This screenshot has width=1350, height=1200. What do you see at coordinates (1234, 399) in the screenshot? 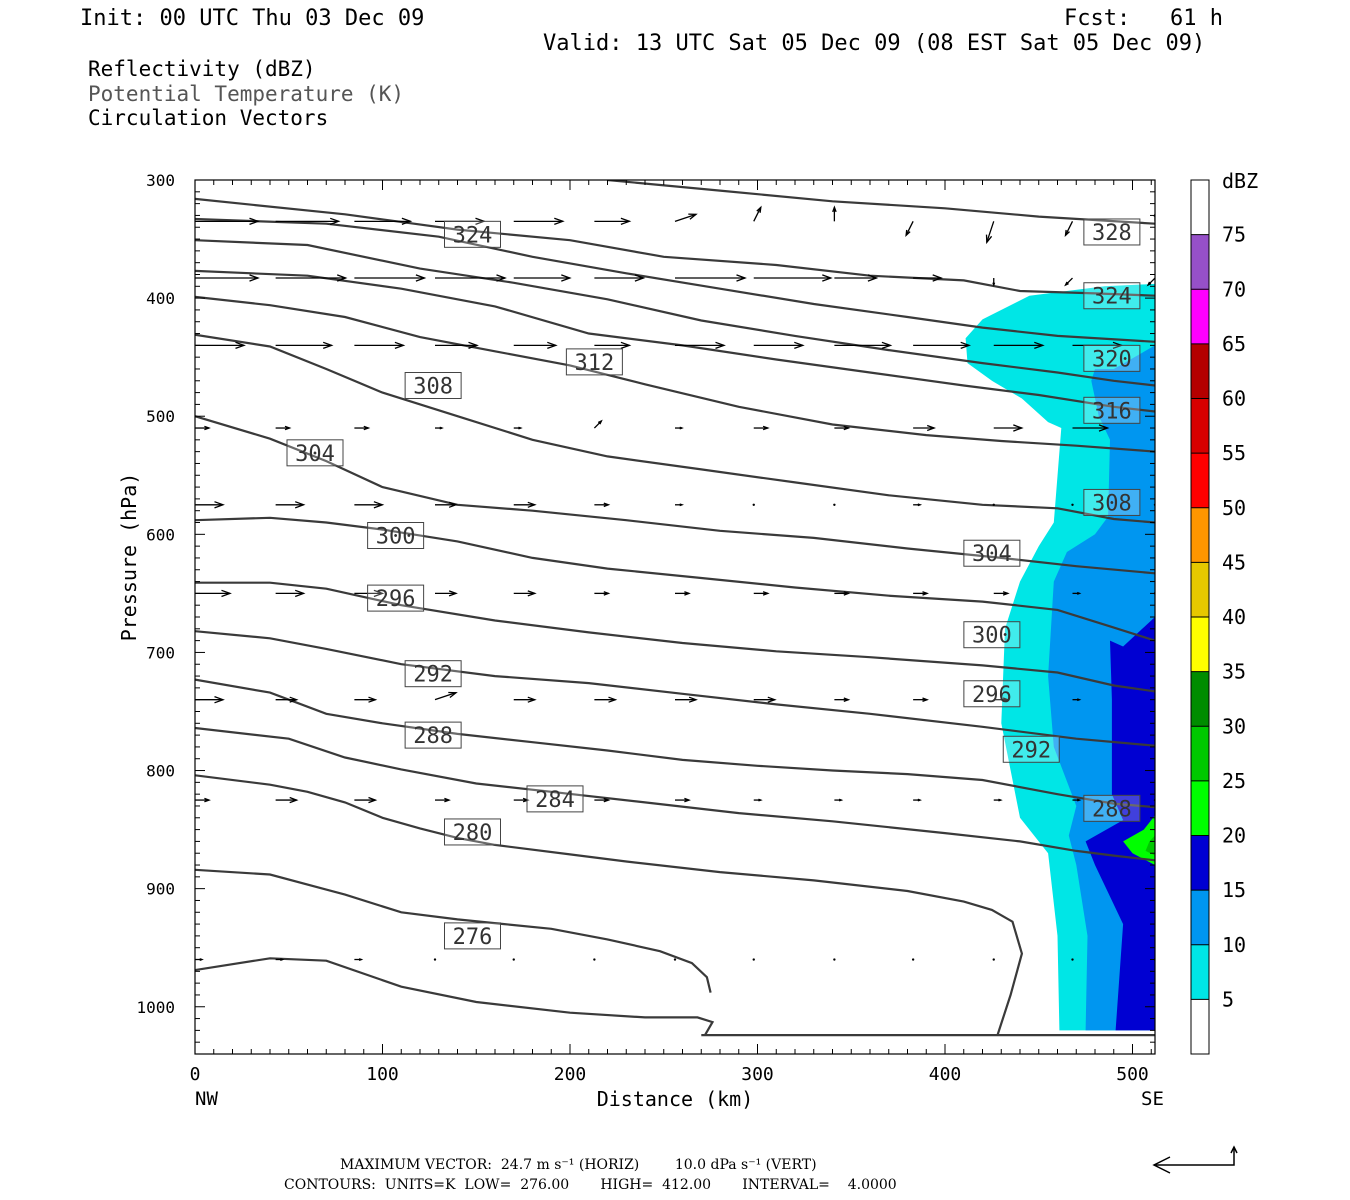
I see `colorbar-label: 60` at bounding box center [1234, 399].